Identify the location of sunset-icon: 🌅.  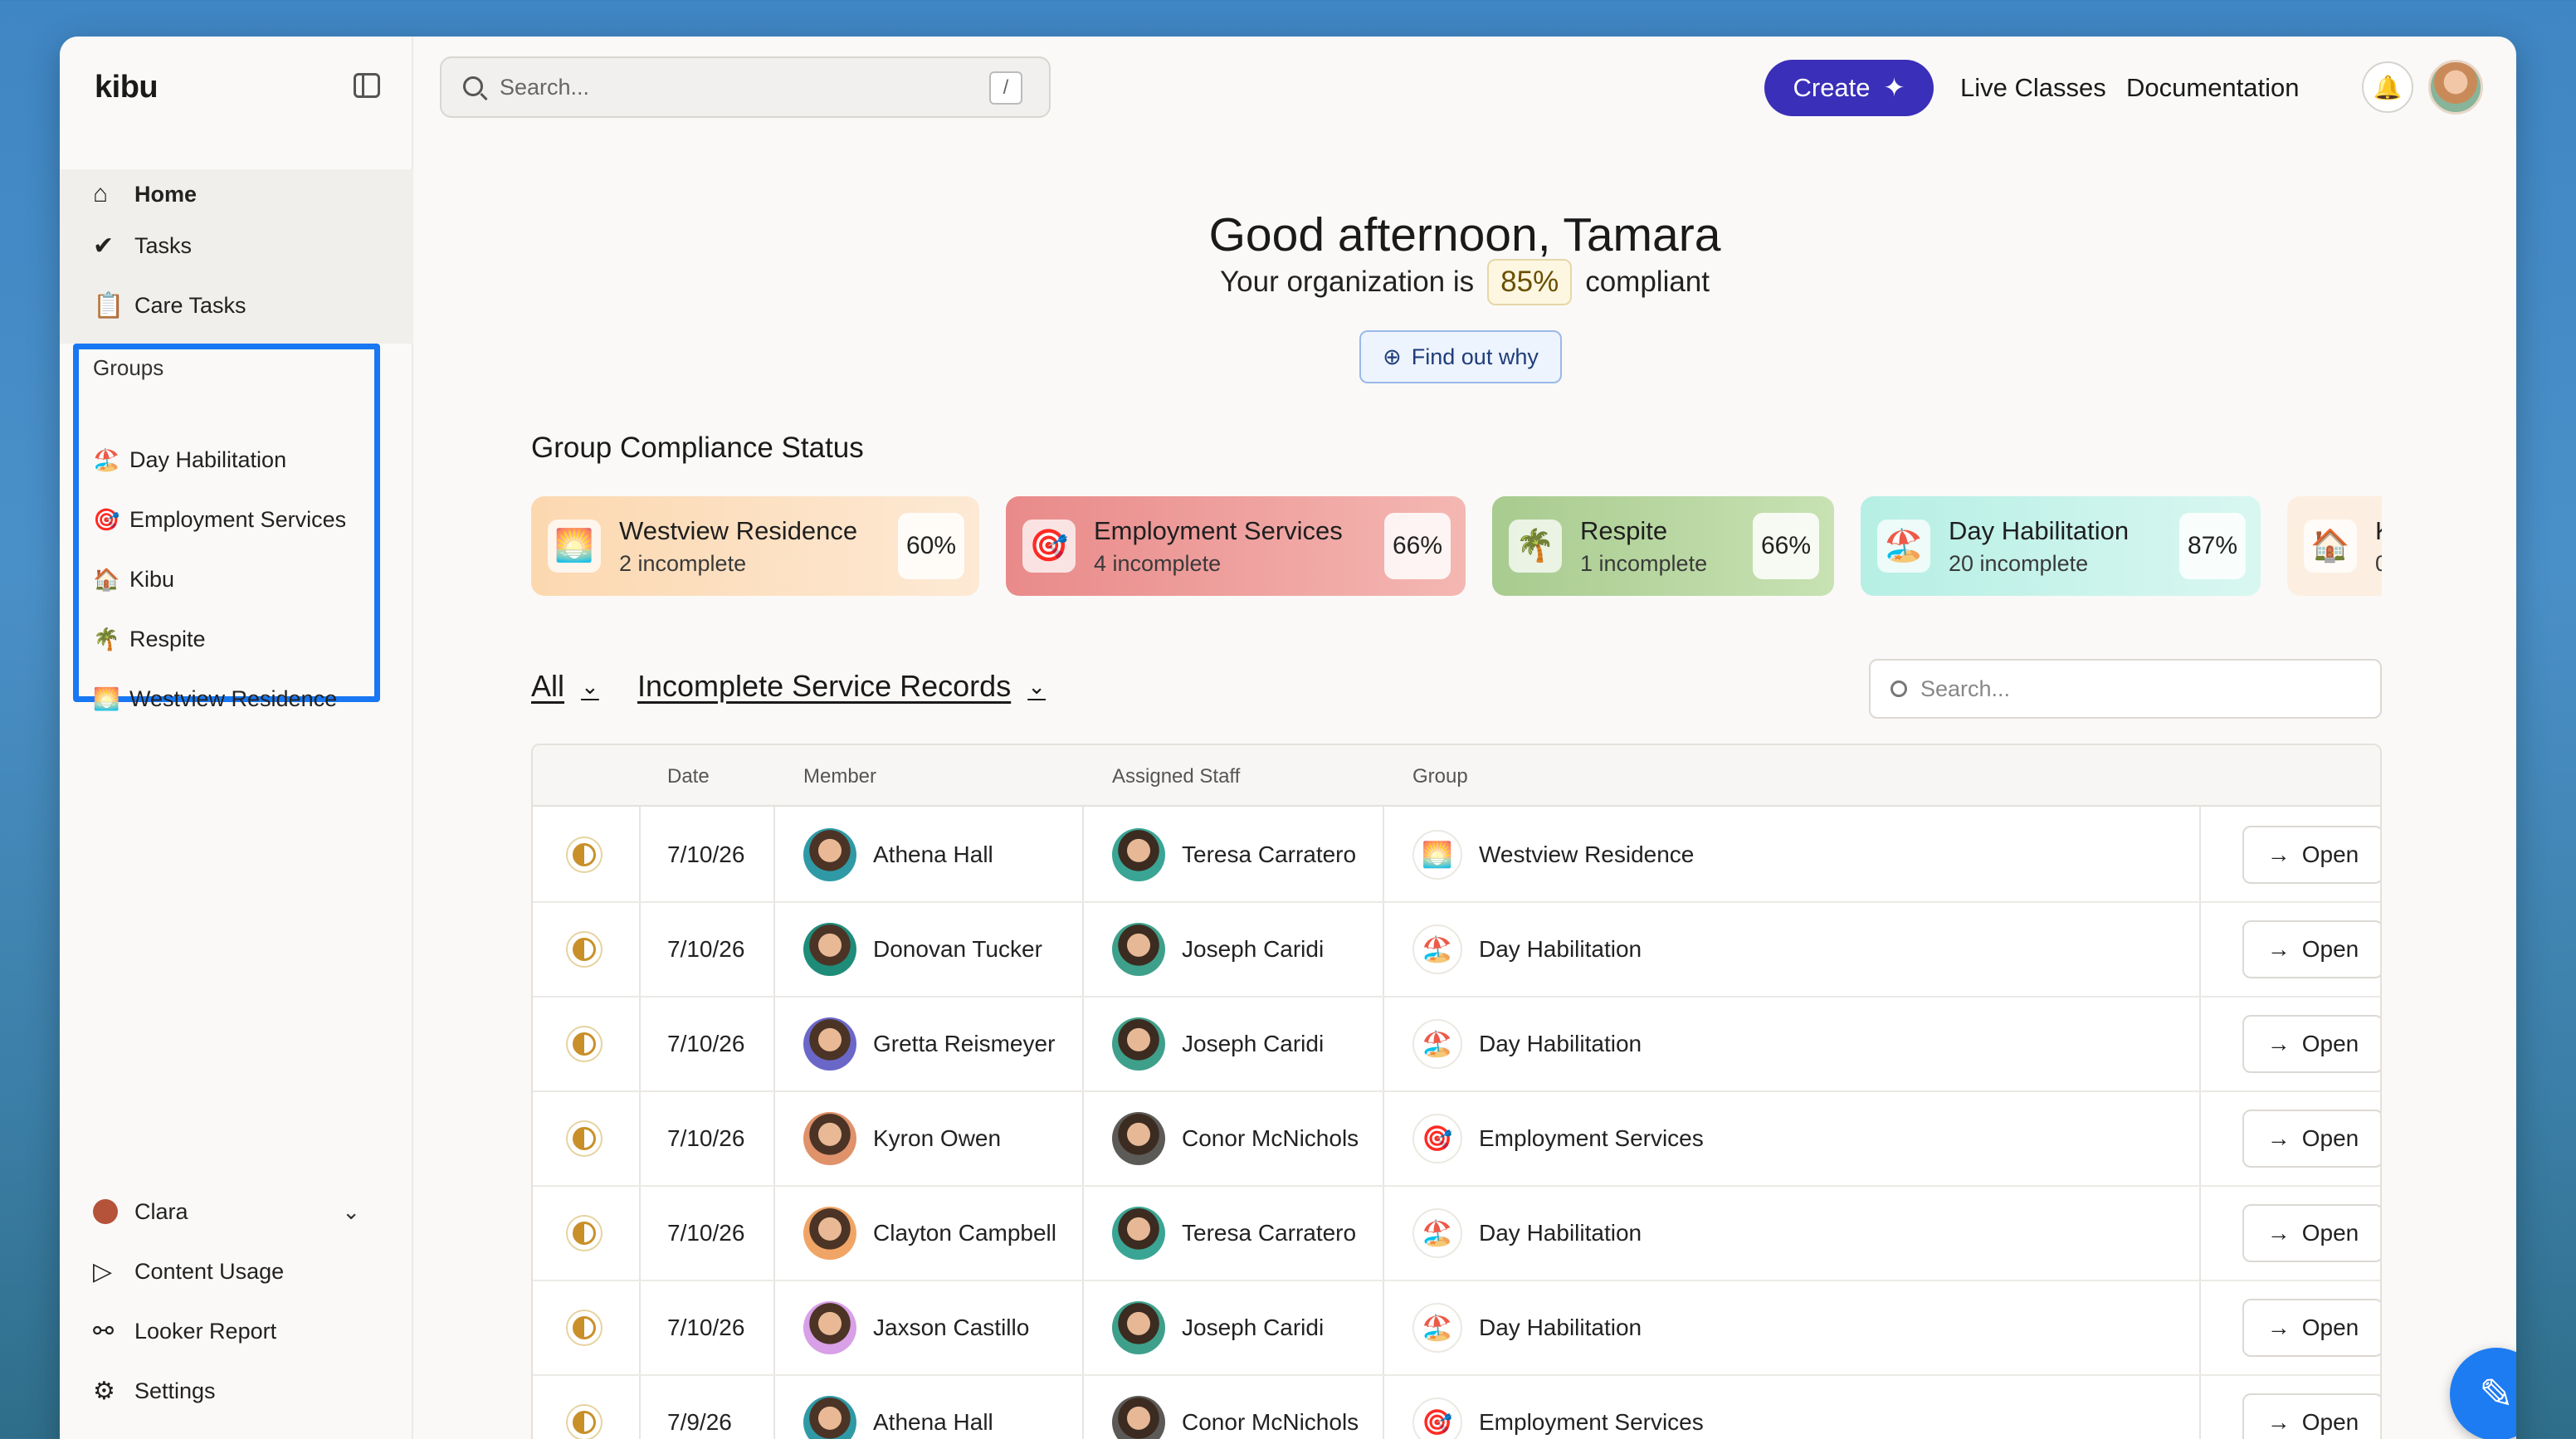
(574, 546).